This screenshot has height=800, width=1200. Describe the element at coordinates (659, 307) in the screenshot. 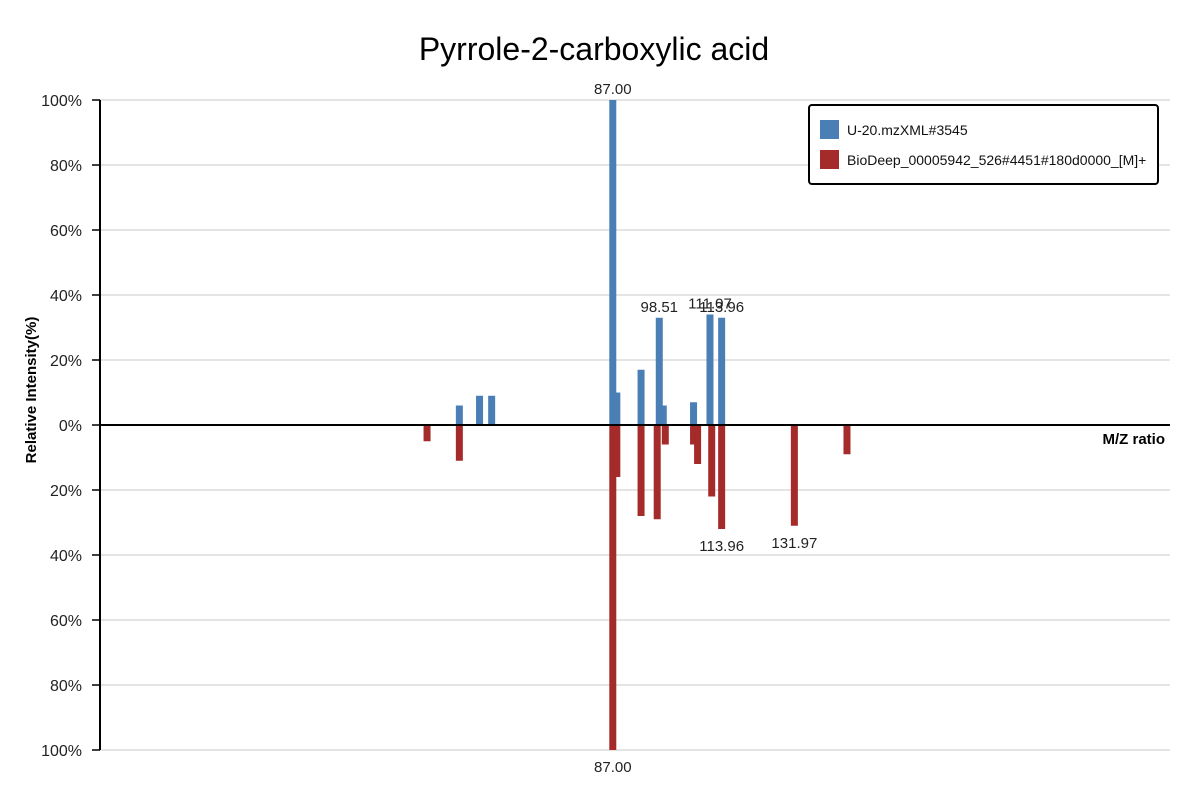

I see `peak-label: 98.51` at that location.